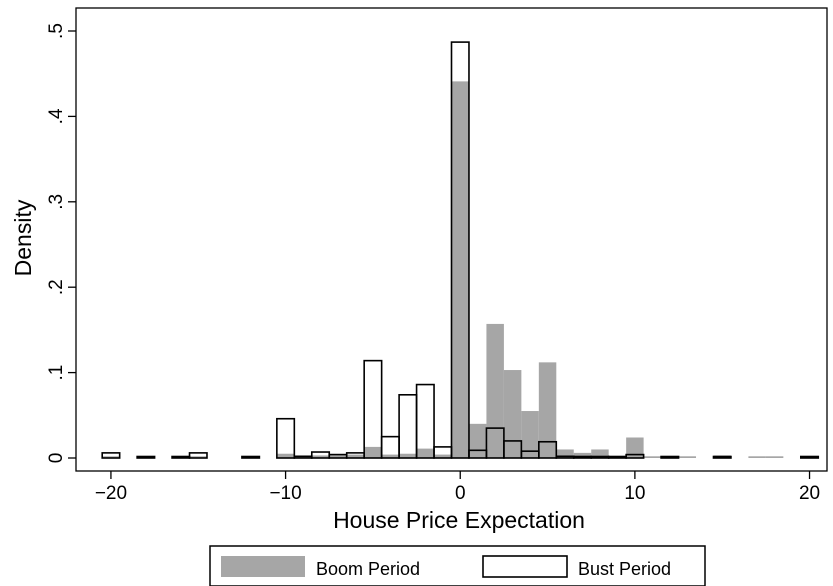 Image resolution: width=833 pixels, height=586 pixels. I want to click on legend-label-boom: Boom Period, so click(368, 569).